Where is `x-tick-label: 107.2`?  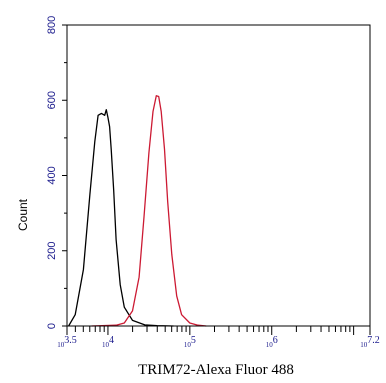 x-tick-label: 107.2 is located at coordinates (370, 342).